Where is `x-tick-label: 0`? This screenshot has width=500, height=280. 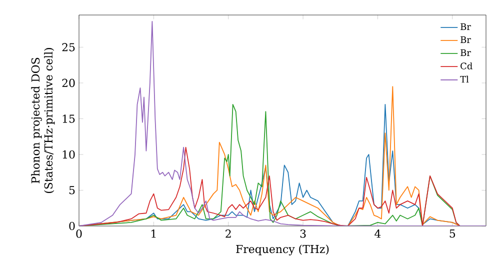
x-tick-label: 0 is located at coordinates (79, 234).